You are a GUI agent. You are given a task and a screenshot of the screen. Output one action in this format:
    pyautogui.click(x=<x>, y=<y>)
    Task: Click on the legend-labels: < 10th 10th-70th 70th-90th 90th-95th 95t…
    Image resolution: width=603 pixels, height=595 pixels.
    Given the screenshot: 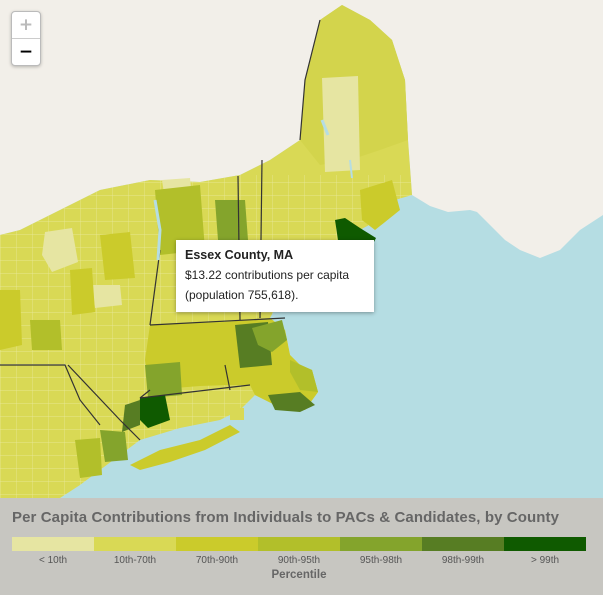 What is the action you would take?
    pyautogui.click(x=299, y=560)
    